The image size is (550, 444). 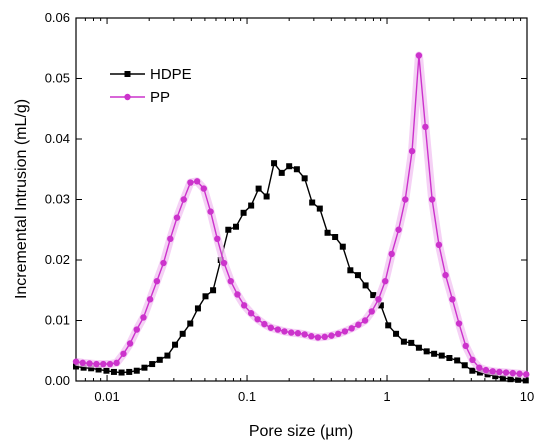 What do you see at coordinates (301, 431) in the screenshot?
I see `x-axis-title: Pore size (µm)` at bounding box center [301, 431].